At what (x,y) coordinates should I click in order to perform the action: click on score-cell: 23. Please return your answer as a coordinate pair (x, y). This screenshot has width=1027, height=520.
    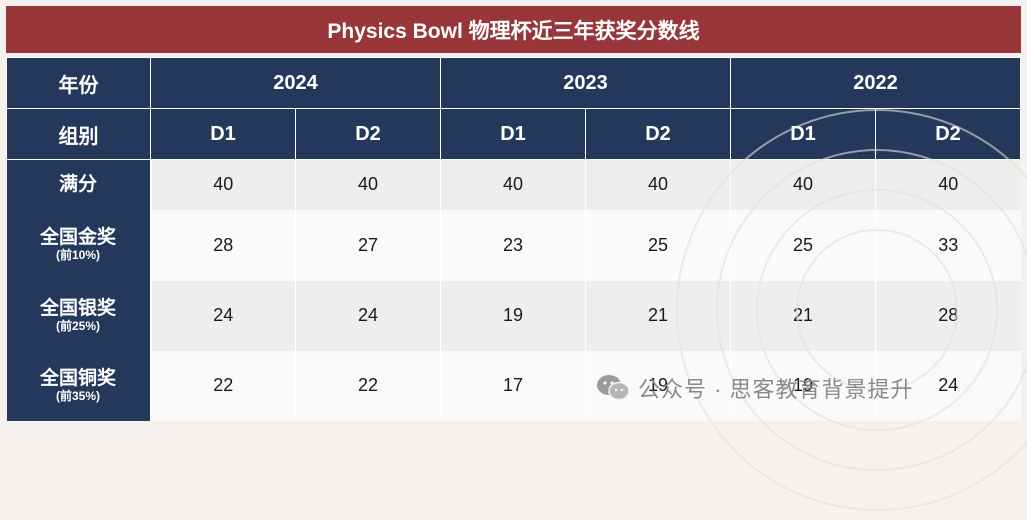
    Looking at the image, I should click on (513, 245).